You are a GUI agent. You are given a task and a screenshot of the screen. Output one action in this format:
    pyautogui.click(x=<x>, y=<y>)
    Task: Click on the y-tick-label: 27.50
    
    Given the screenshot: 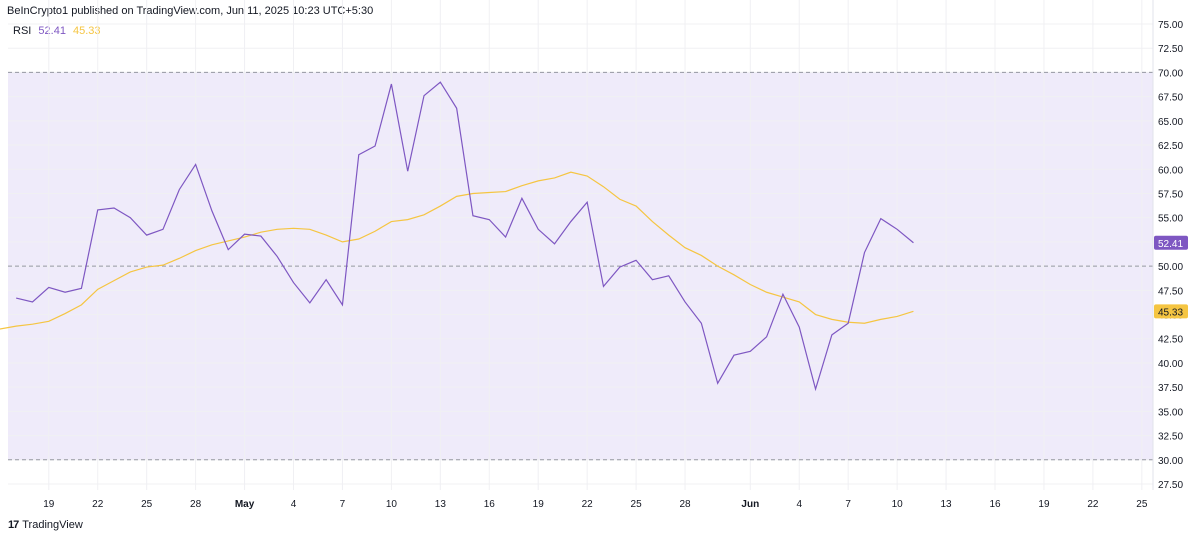 What is the action you would take?
    pyautogui.click(x=1170, y=485)
    